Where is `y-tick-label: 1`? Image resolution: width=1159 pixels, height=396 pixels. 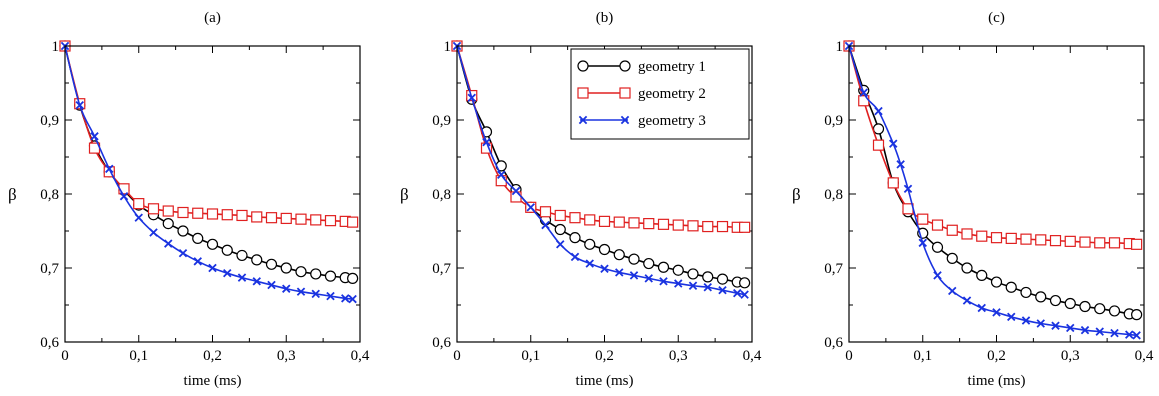 y-tick-label: 1 is located at coordinates (448, 47).